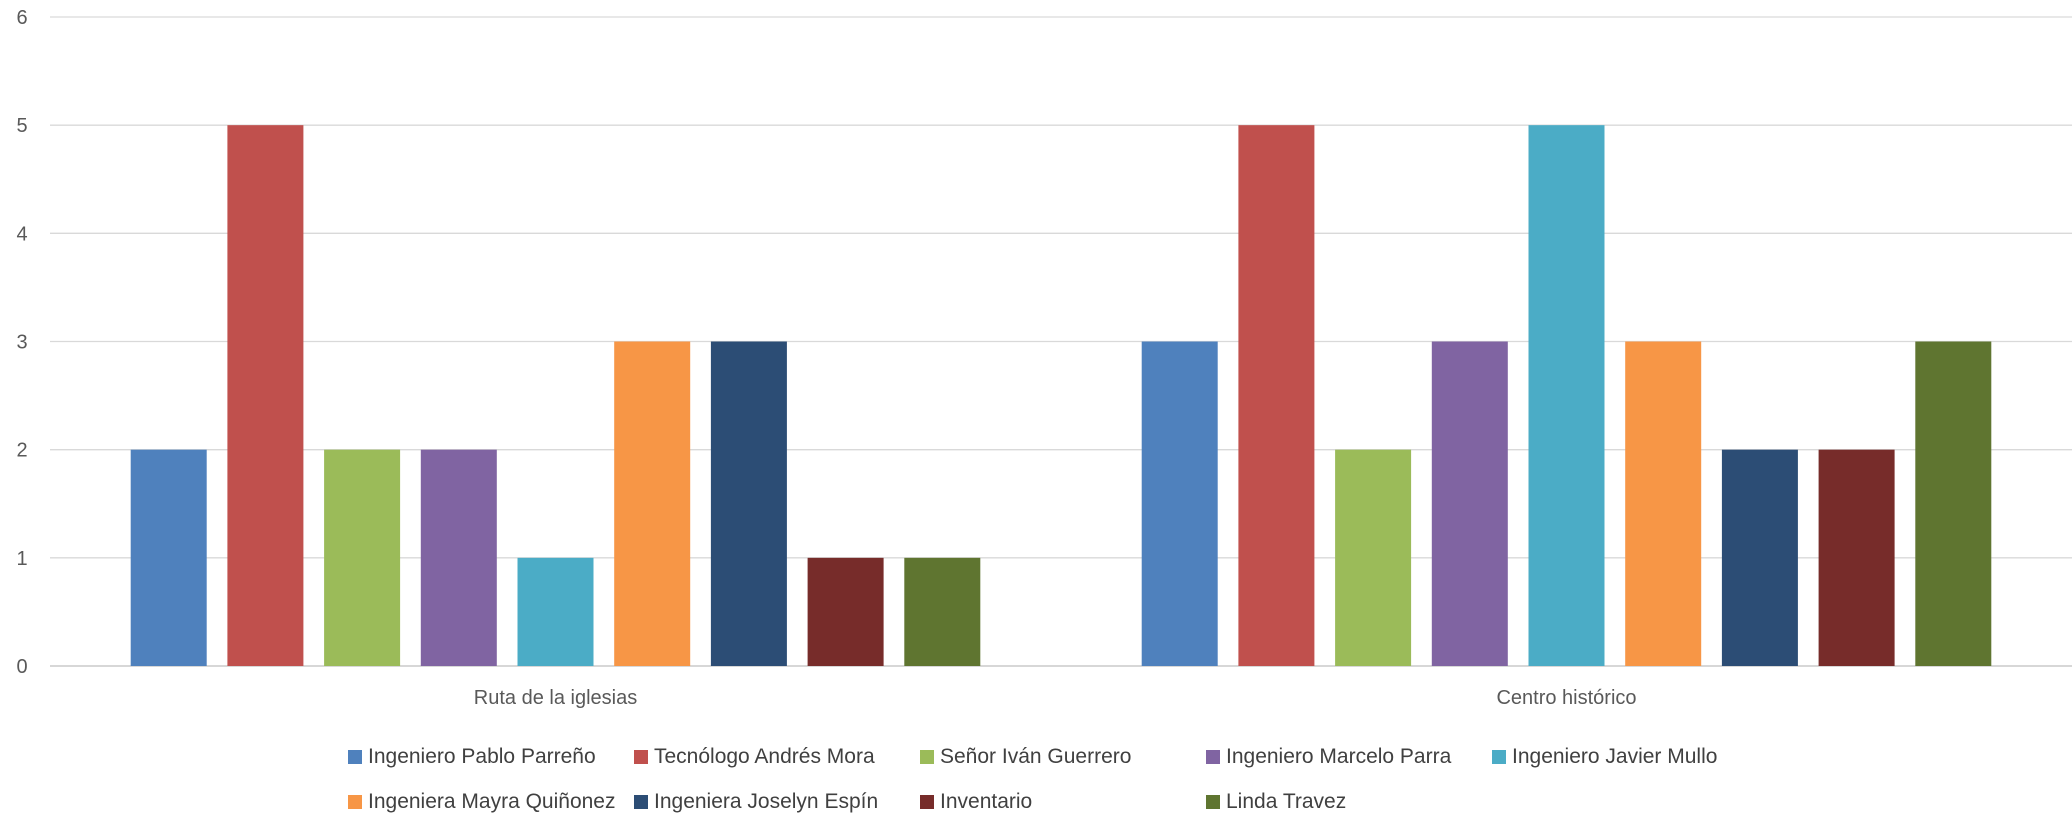 This screenshot has height=824, width=2072. What do you see at coordinates (21, 667) in the screenshot?
I see `y-tick-label: 0` at bounding box center [21, 667].